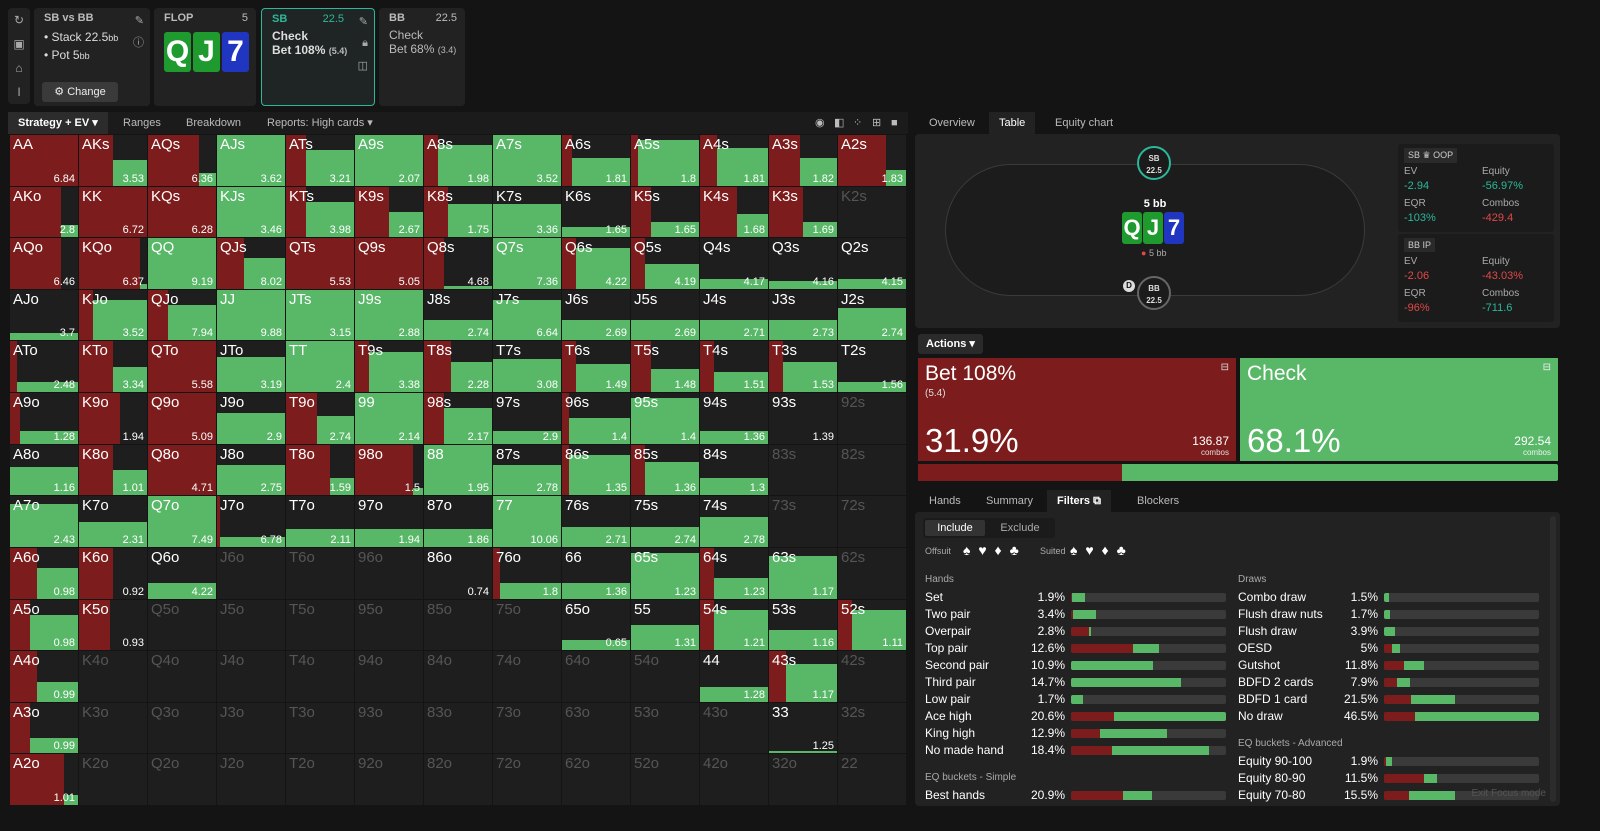 Image resolution: width=1600 pixels, height=831 pixels. What do you see at coordinates (1075, 751) in the screenshot?
I see `filter-row: No made hand 18.4%` at bounding box center [1075, 751].